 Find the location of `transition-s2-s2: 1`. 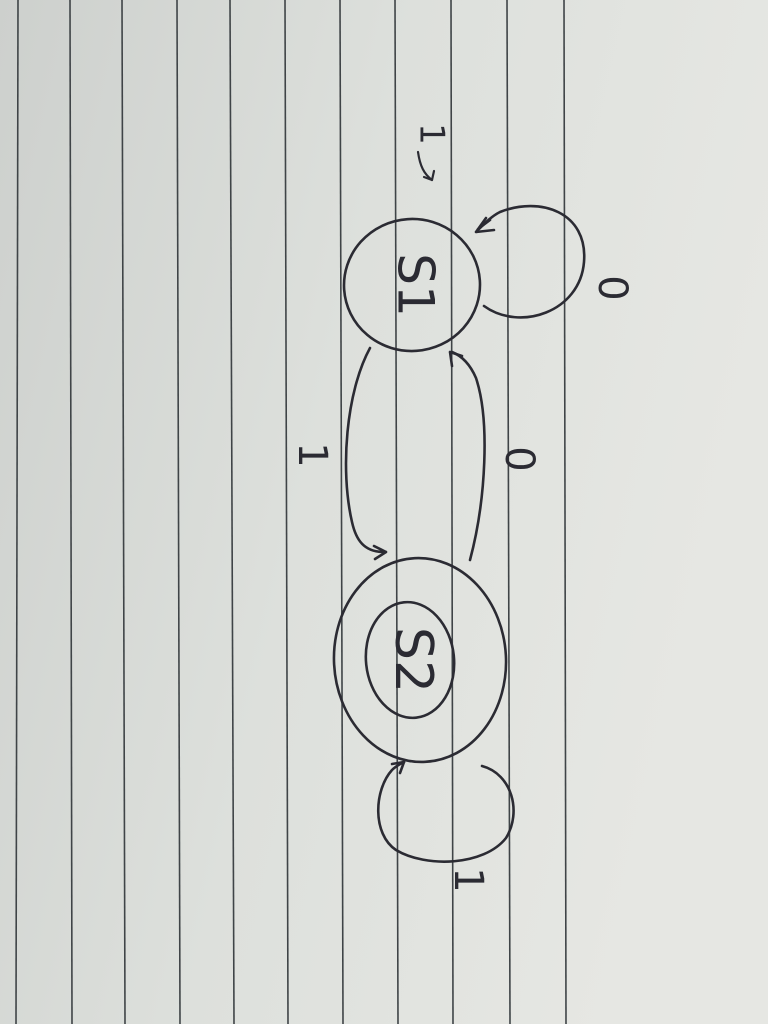

transition-s2-s2: 1 is located at coordinates (445, 826).